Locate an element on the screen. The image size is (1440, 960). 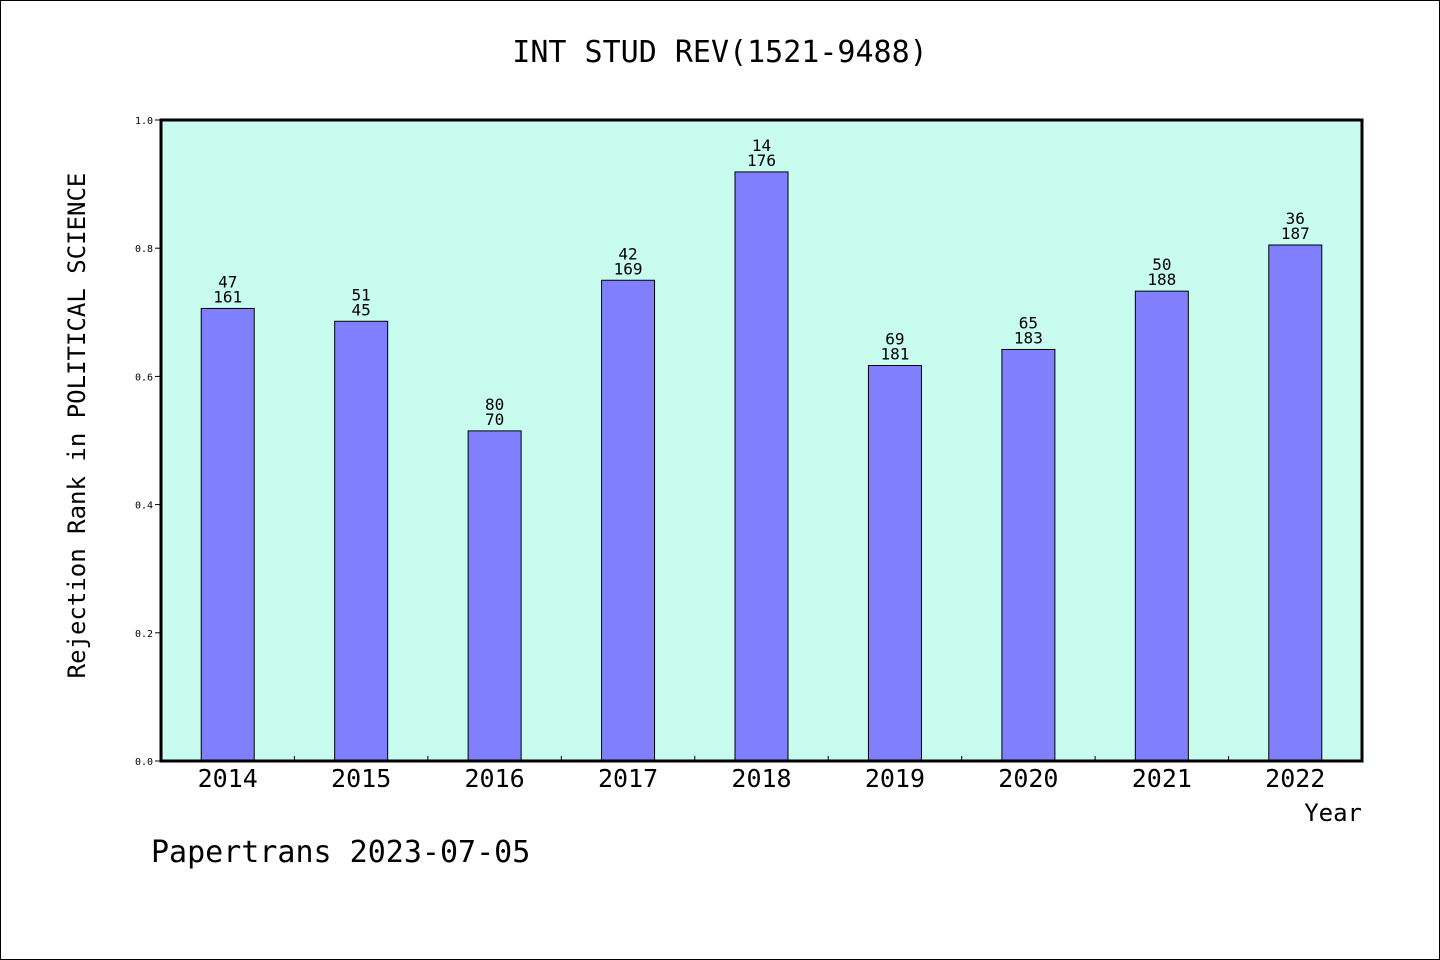
watermark: Papertrans 2023-07-05 is located at coordinates (341, 852).